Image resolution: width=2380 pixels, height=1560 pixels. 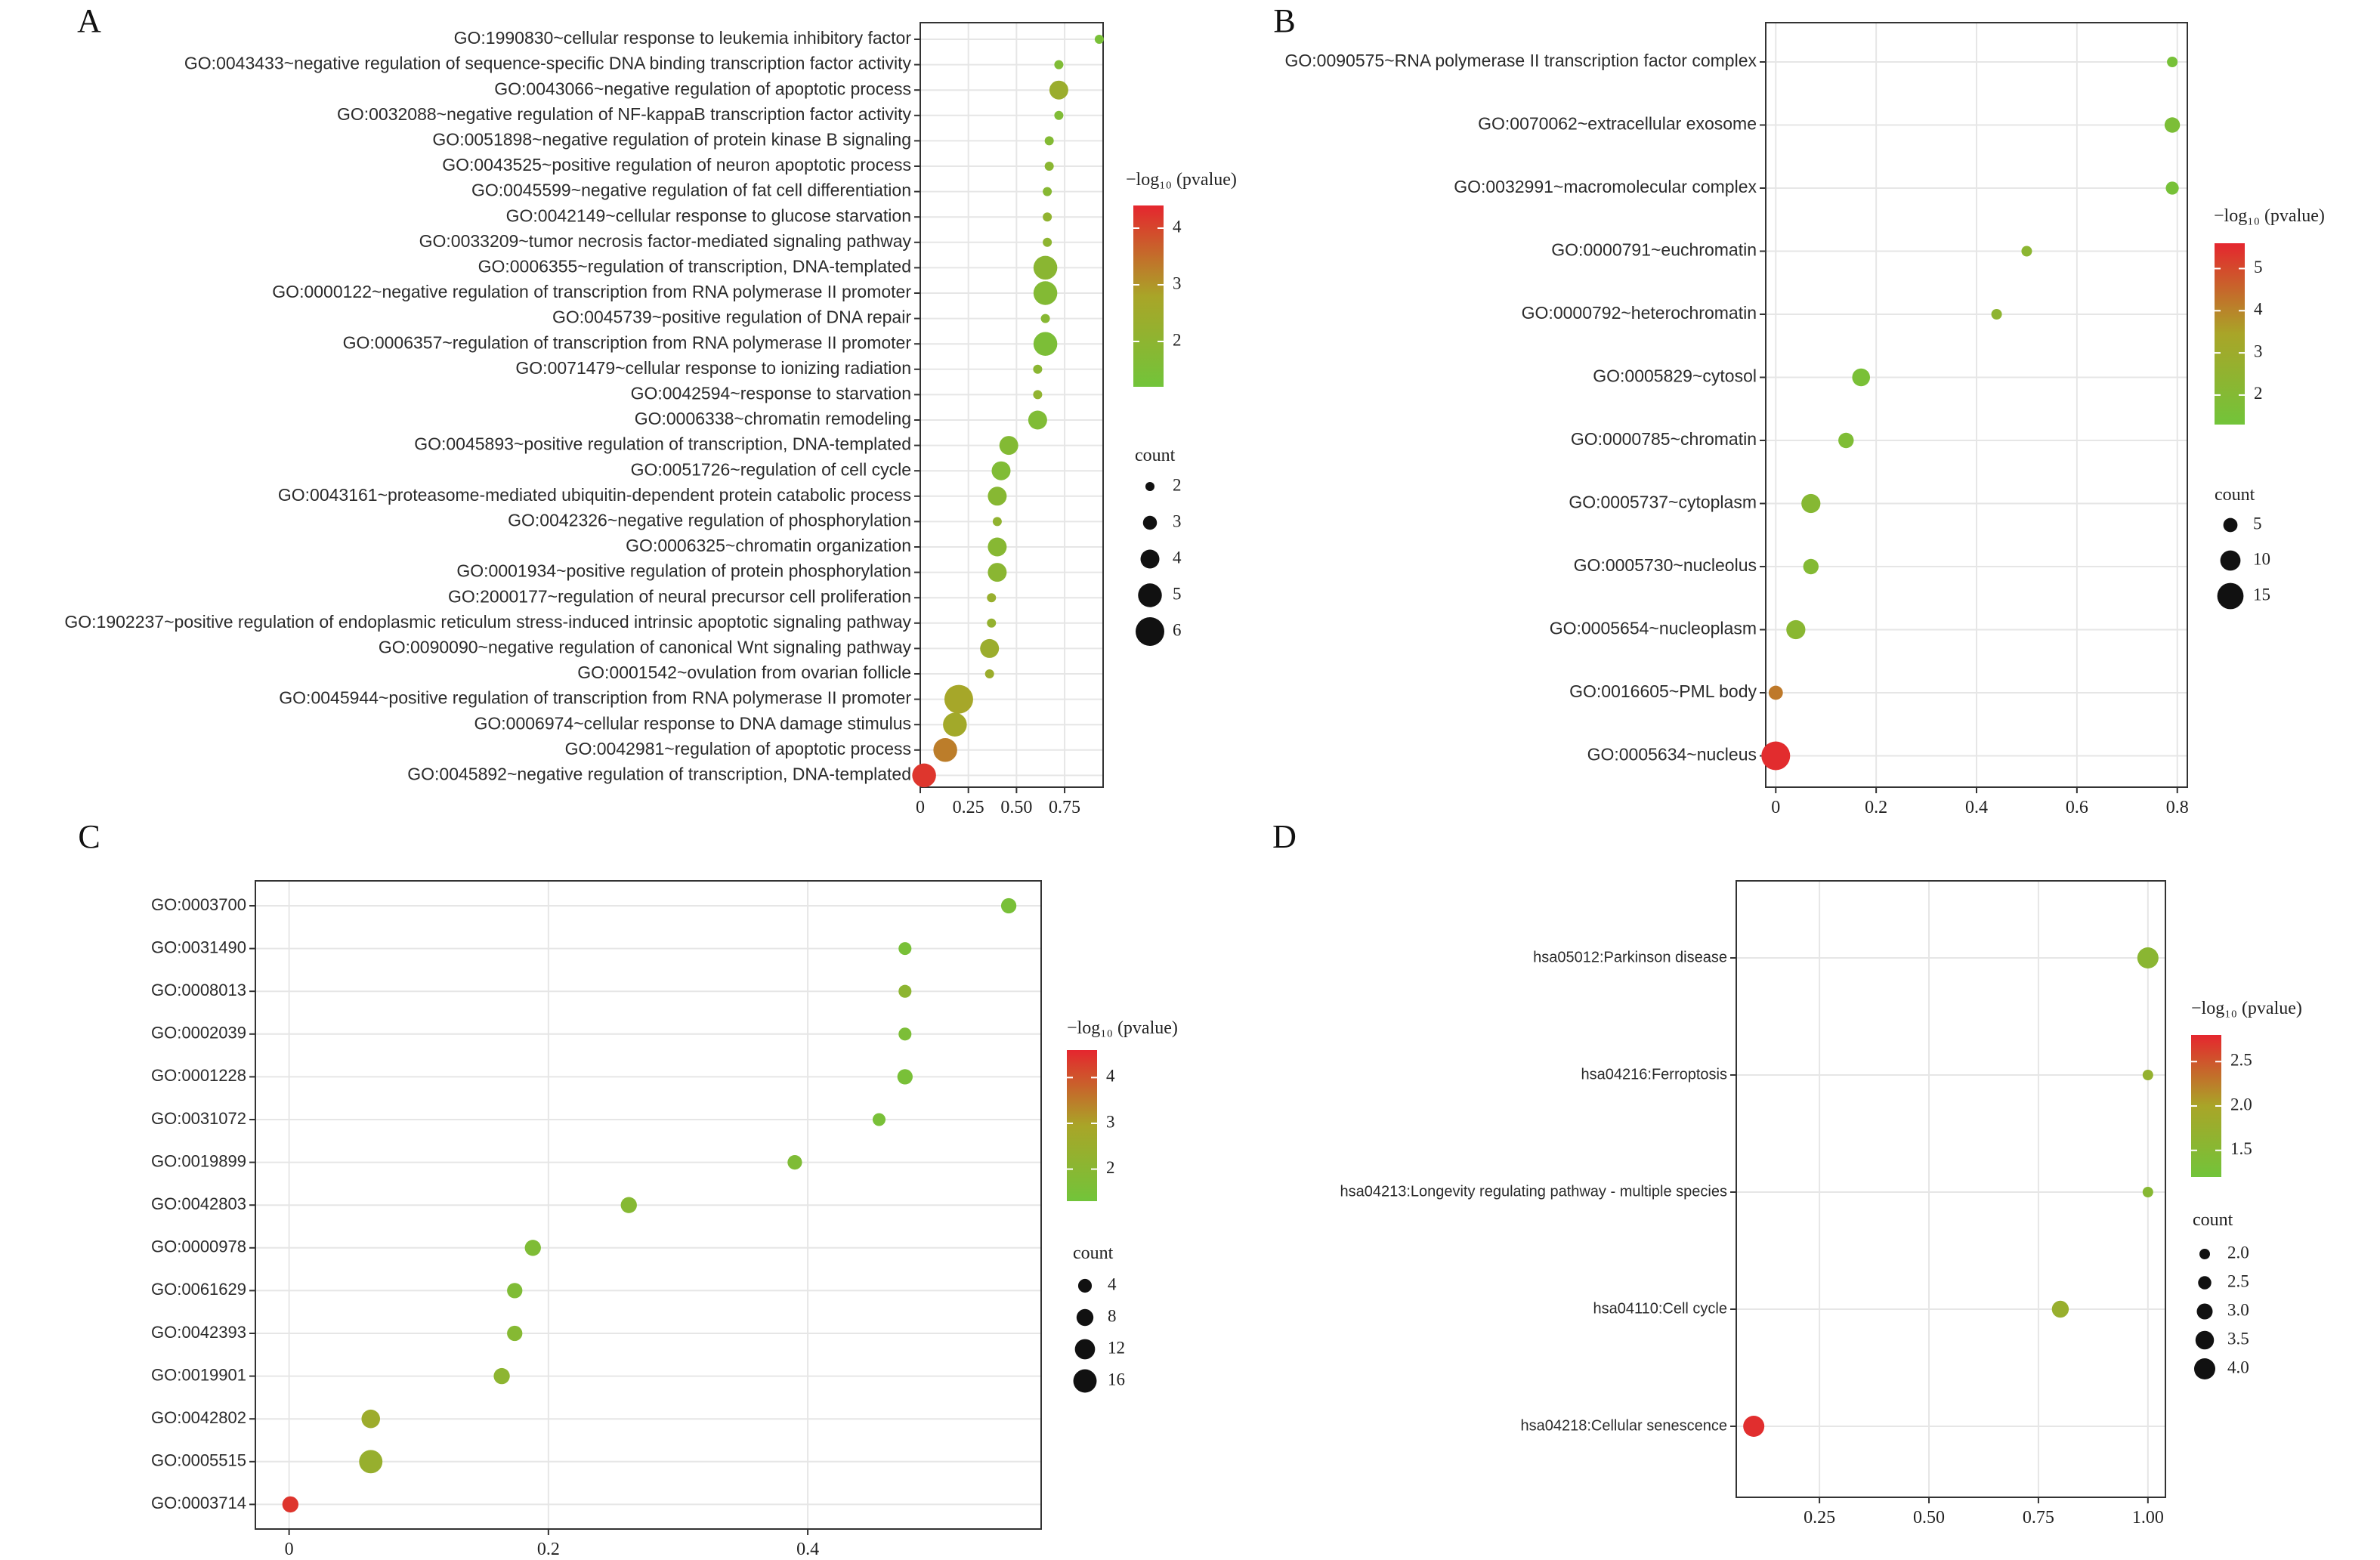 I want to click on x-axis: 0 0.25 0.50 0.75, so click(x=998, y=802).